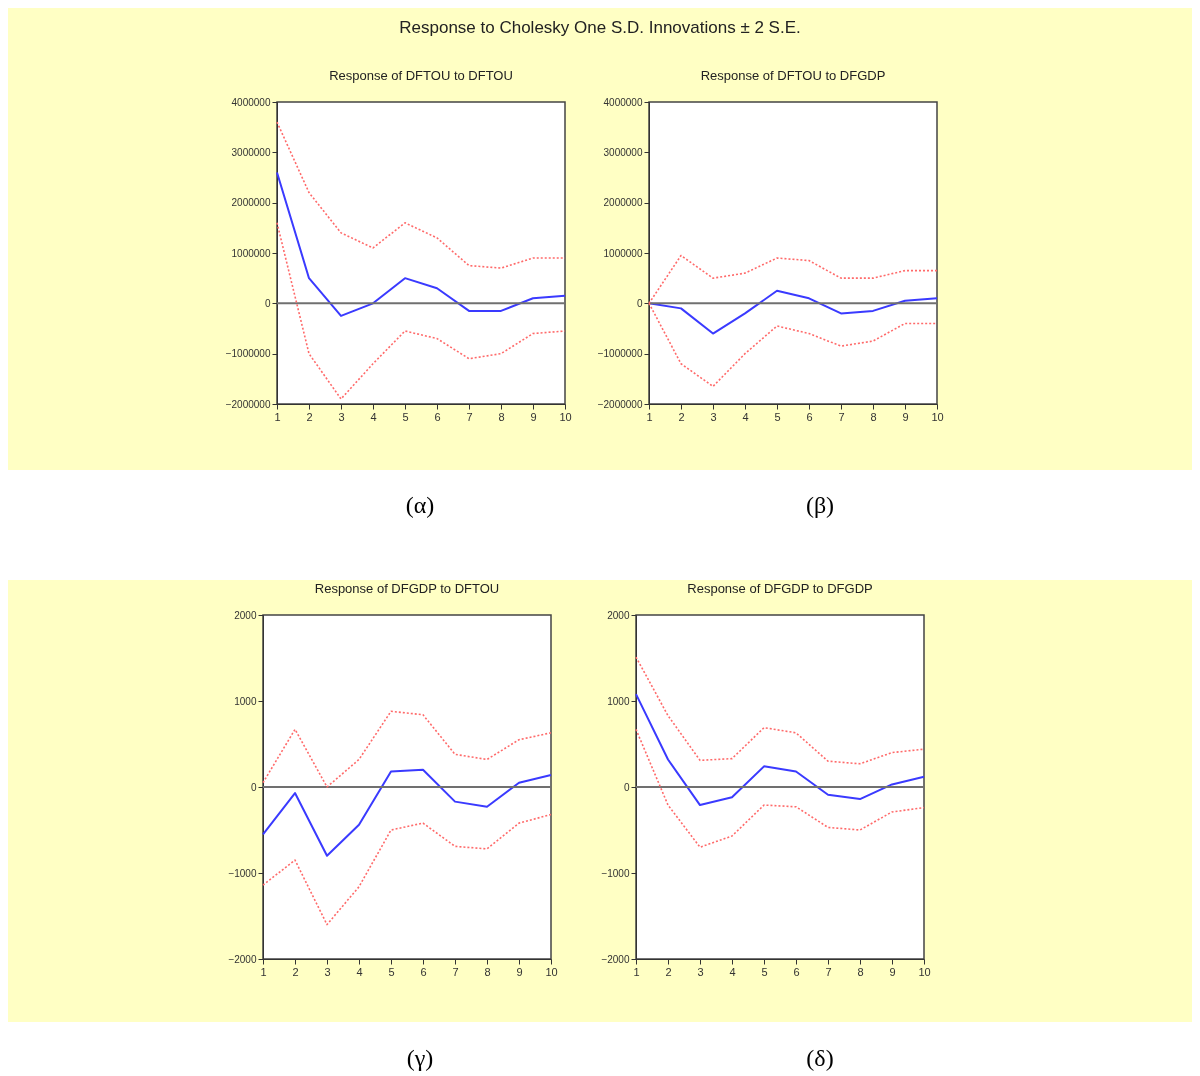  I want to click on chart-title: Response of DFGDP to DFGDP, so click(780, 588).